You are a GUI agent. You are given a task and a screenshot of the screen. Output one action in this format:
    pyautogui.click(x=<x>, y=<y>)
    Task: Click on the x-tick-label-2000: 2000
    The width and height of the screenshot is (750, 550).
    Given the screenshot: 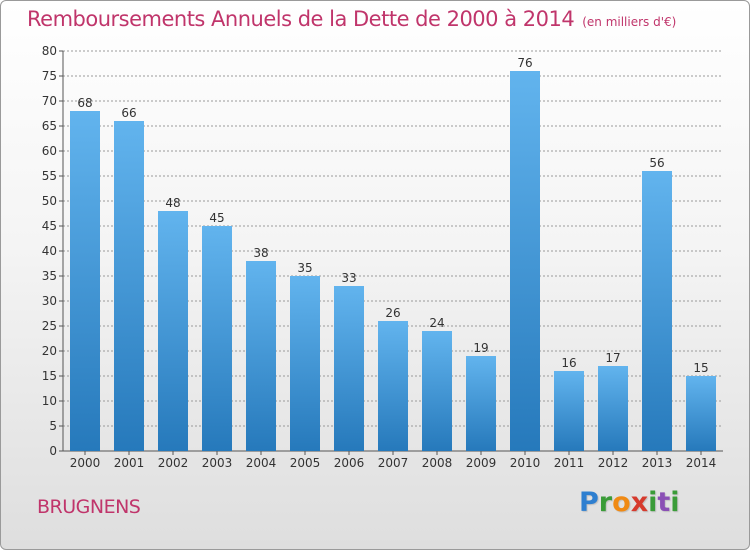 What is the action you would take?
    pyautogui.click(x=85, y=463)
    